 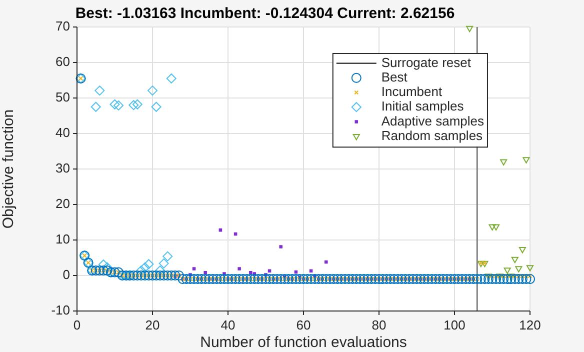 What do you see at coordinates (411, 92) in the screenshot?
I see `legend-label: Incumbent` at bounding box center [411, 92].